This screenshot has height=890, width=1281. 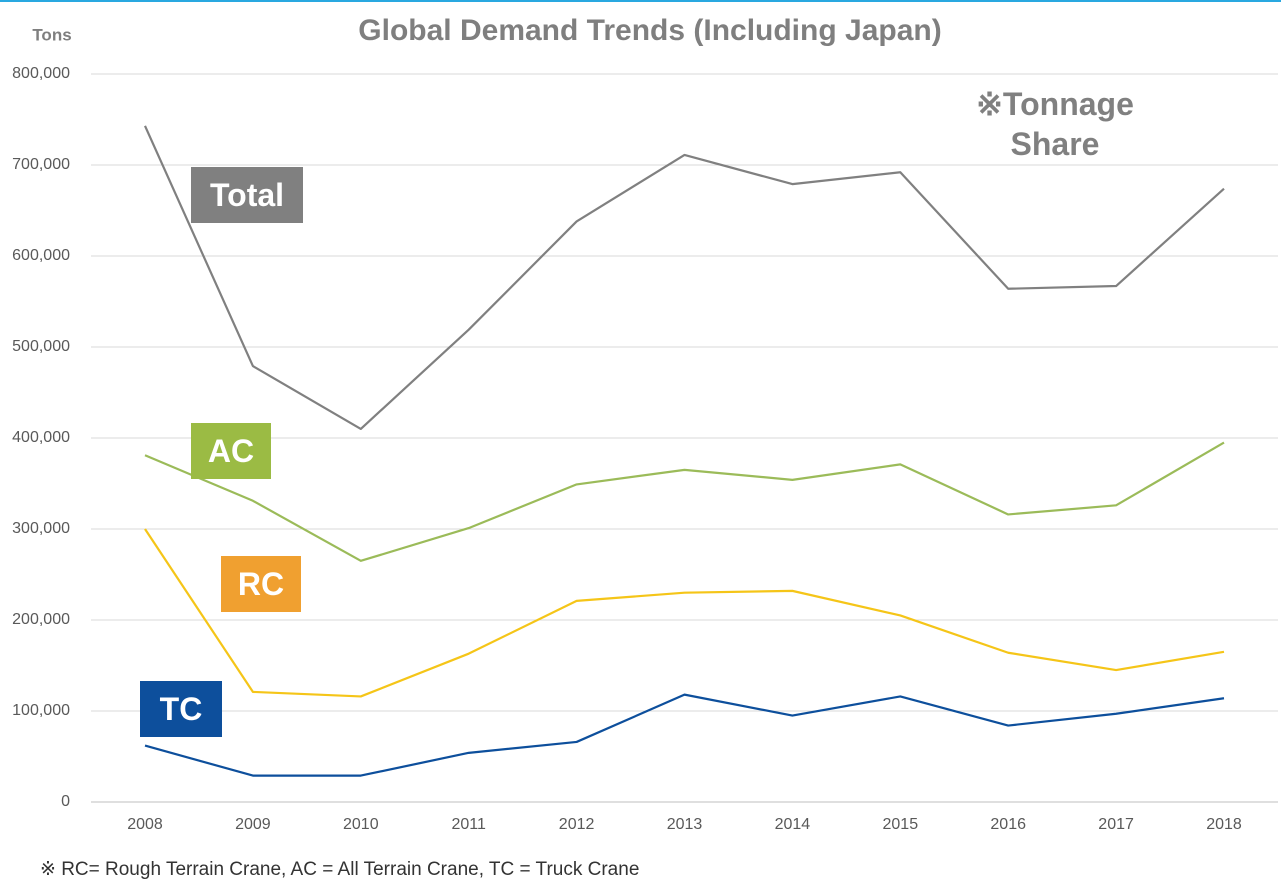 What do you see at coordinates (1224, 824) in the screenshot?
I see `x-tick-label: 2018` at bounding box center [1224, 824].